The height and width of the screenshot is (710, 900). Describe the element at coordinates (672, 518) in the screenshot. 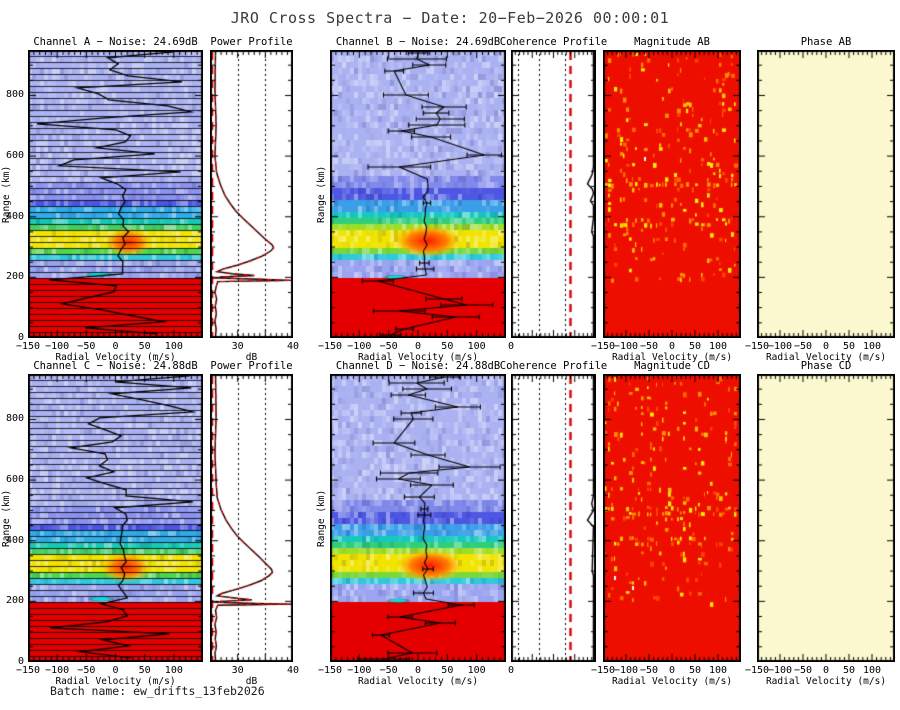

I see `magnitude-cd-heatmap` at that location.